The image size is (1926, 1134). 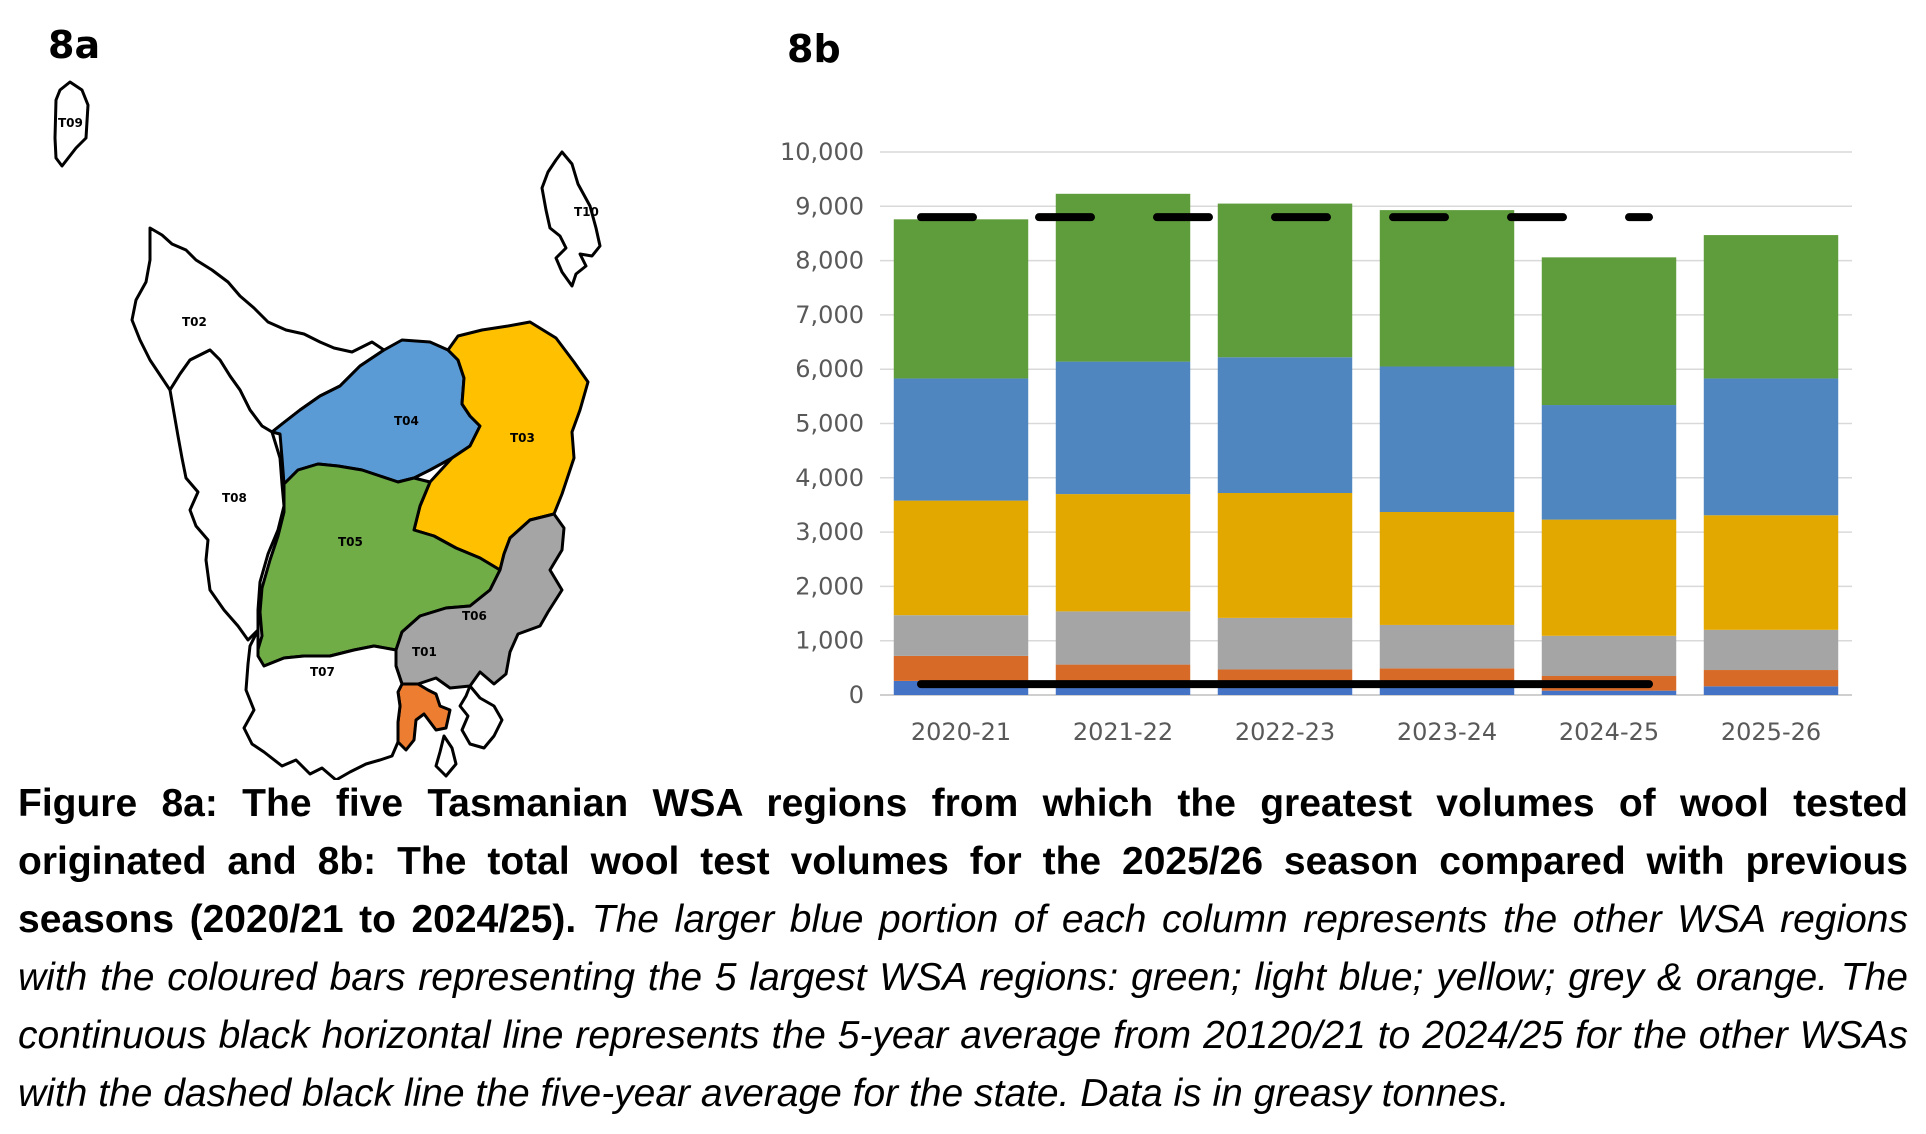 What do you see at coordinates (481, 717) in the screenshot?
I see `coast-detail-southeast` at bounding box center [481, 717].